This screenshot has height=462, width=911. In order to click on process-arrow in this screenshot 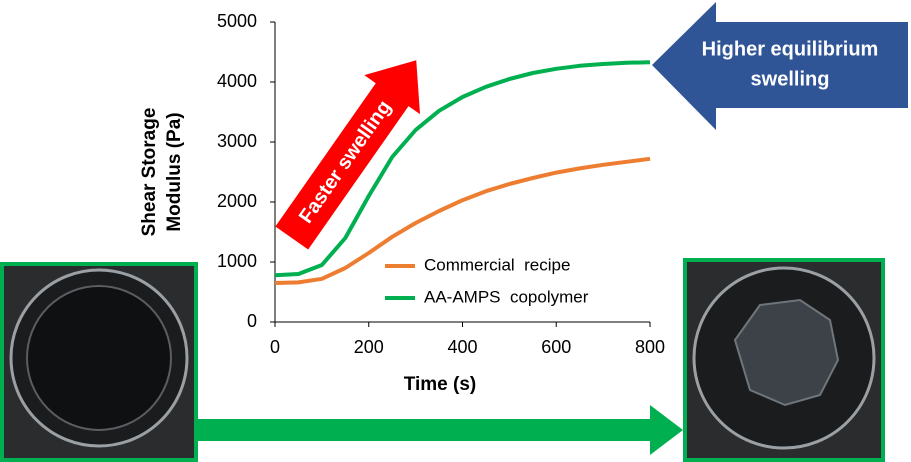, I will do `click(440, 430)`.